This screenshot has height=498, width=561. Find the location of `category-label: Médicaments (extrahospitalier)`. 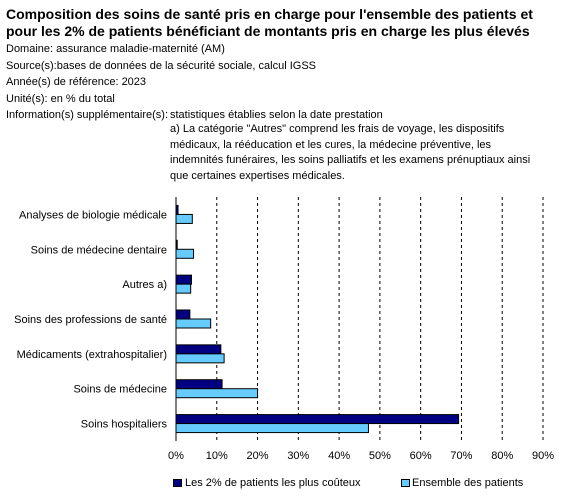

category-label: Médicaments (extrahospitalier) is located at coordinates (92, 355).